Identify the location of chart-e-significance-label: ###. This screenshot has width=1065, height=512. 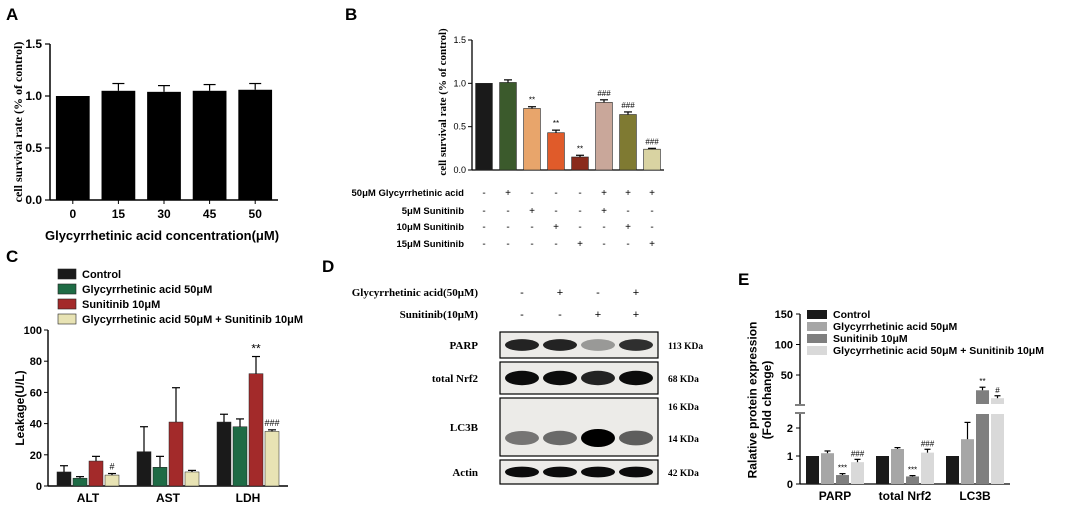
(928, 443).